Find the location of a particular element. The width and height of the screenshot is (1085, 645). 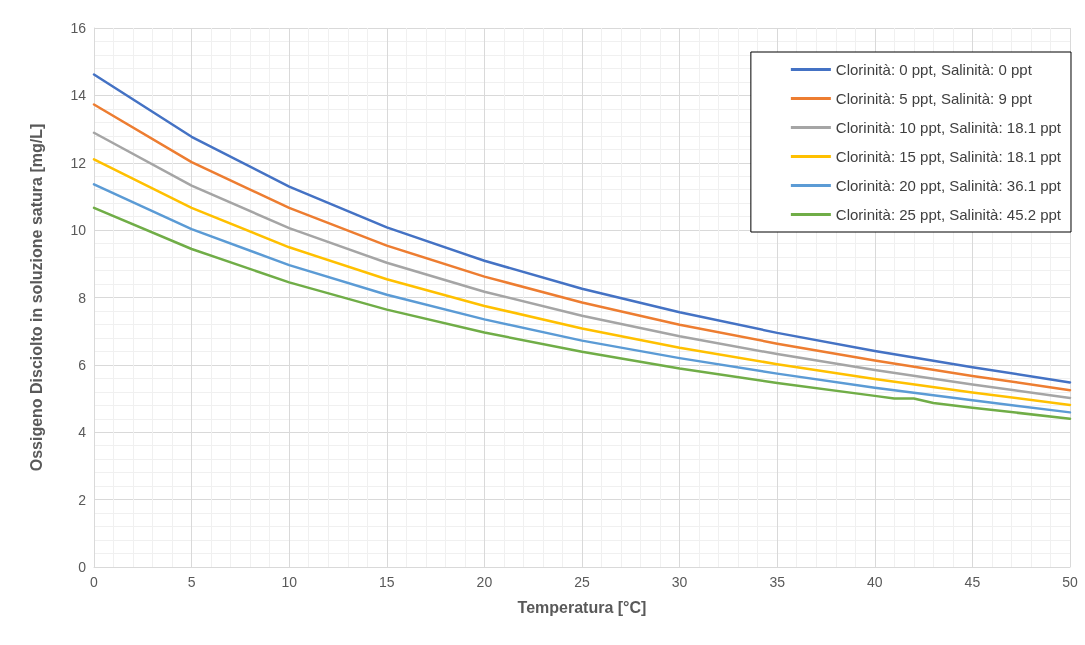

legend-label: Clorinità: 15 ppt, Salinità: 18.1 ppt is located at coordinates (948, 156).